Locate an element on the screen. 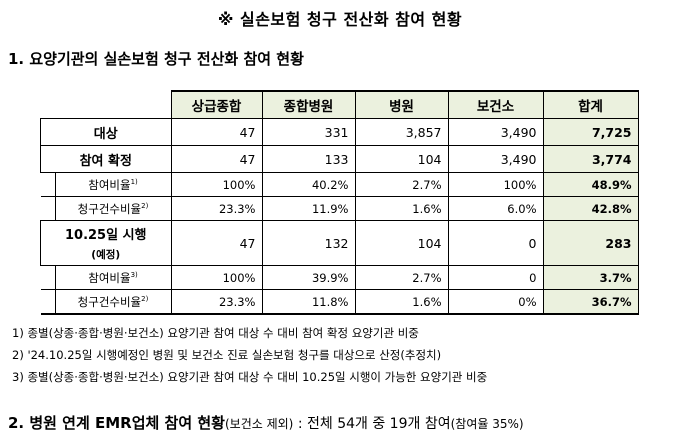 The image size is (680, 440). table-row: 참여 확정 47 133 104 3,490 3,774 is located at coordinates (339, 159).